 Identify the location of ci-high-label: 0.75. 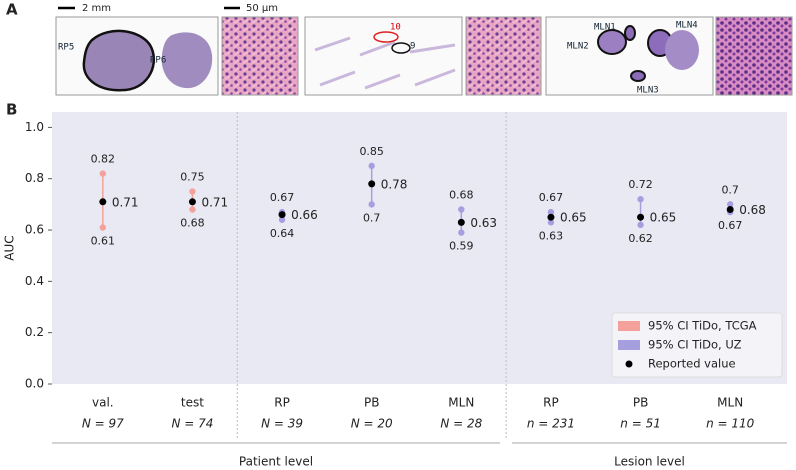
(192, 177).